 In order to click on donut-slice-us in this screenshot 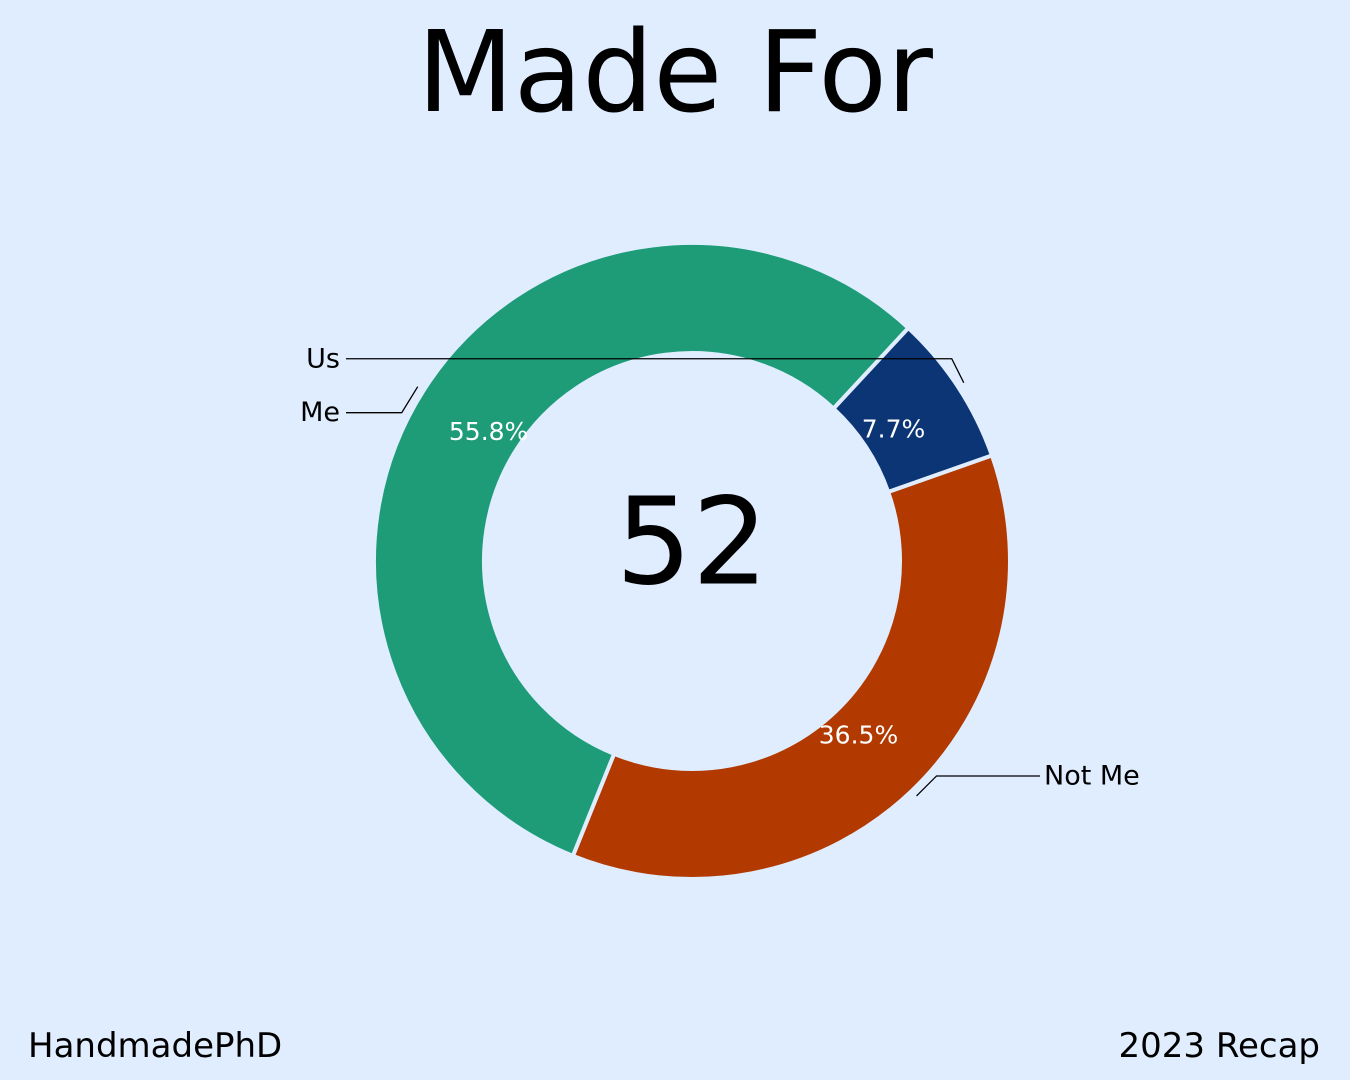, I will do `click(912, 410)`.